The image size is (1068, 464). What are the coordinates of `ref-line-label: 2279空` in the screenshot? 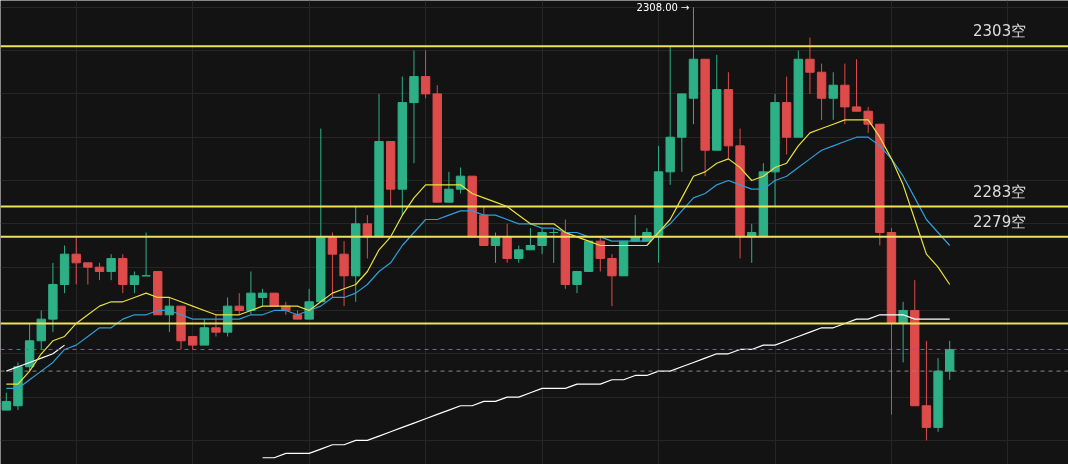 It's located at (1000, 221).